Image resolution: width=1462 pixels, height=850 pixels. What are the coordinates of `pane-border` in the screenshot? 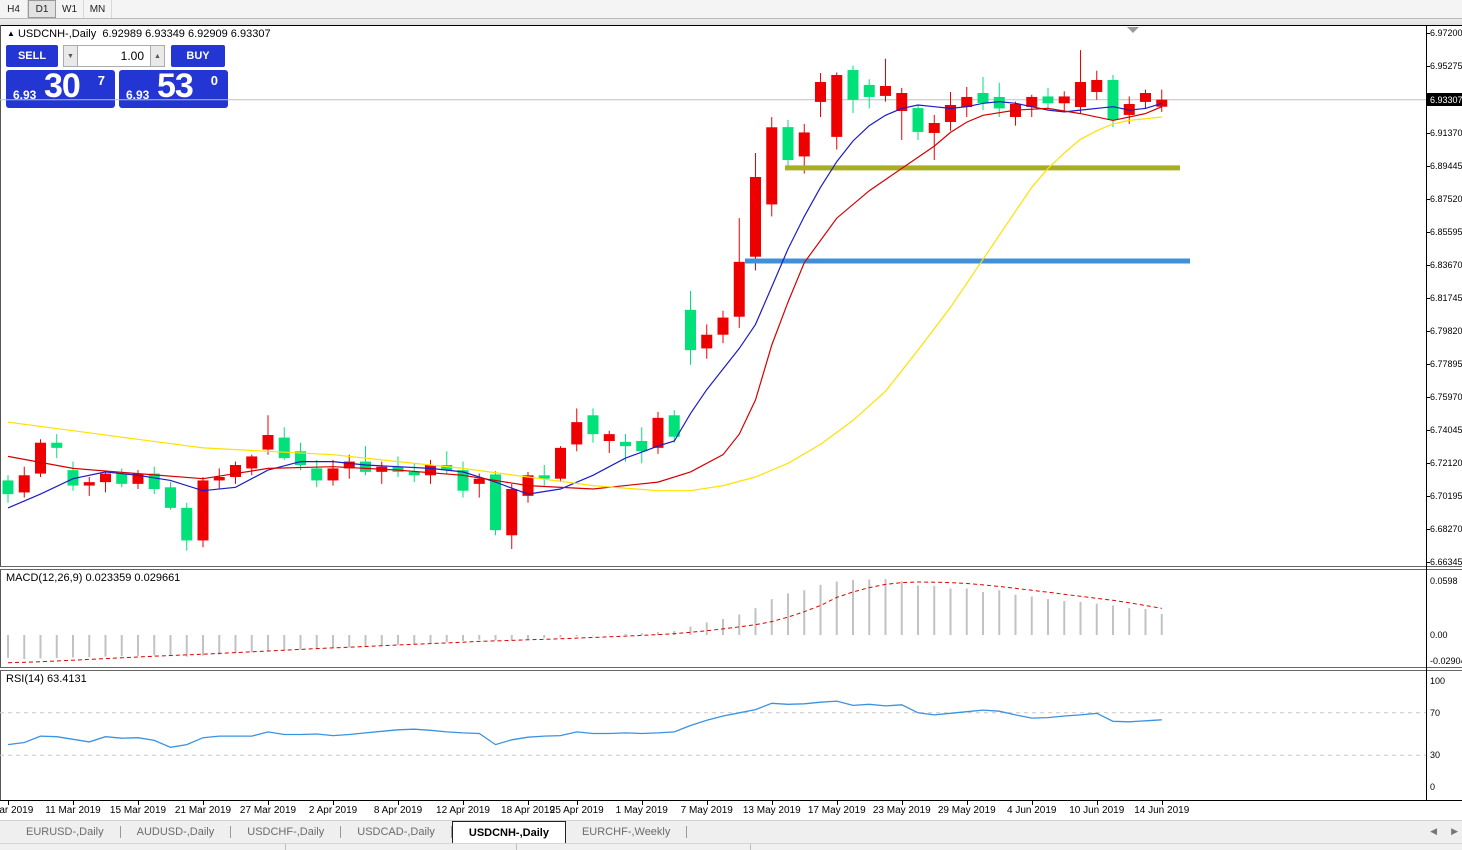 It's located at (731, 800).